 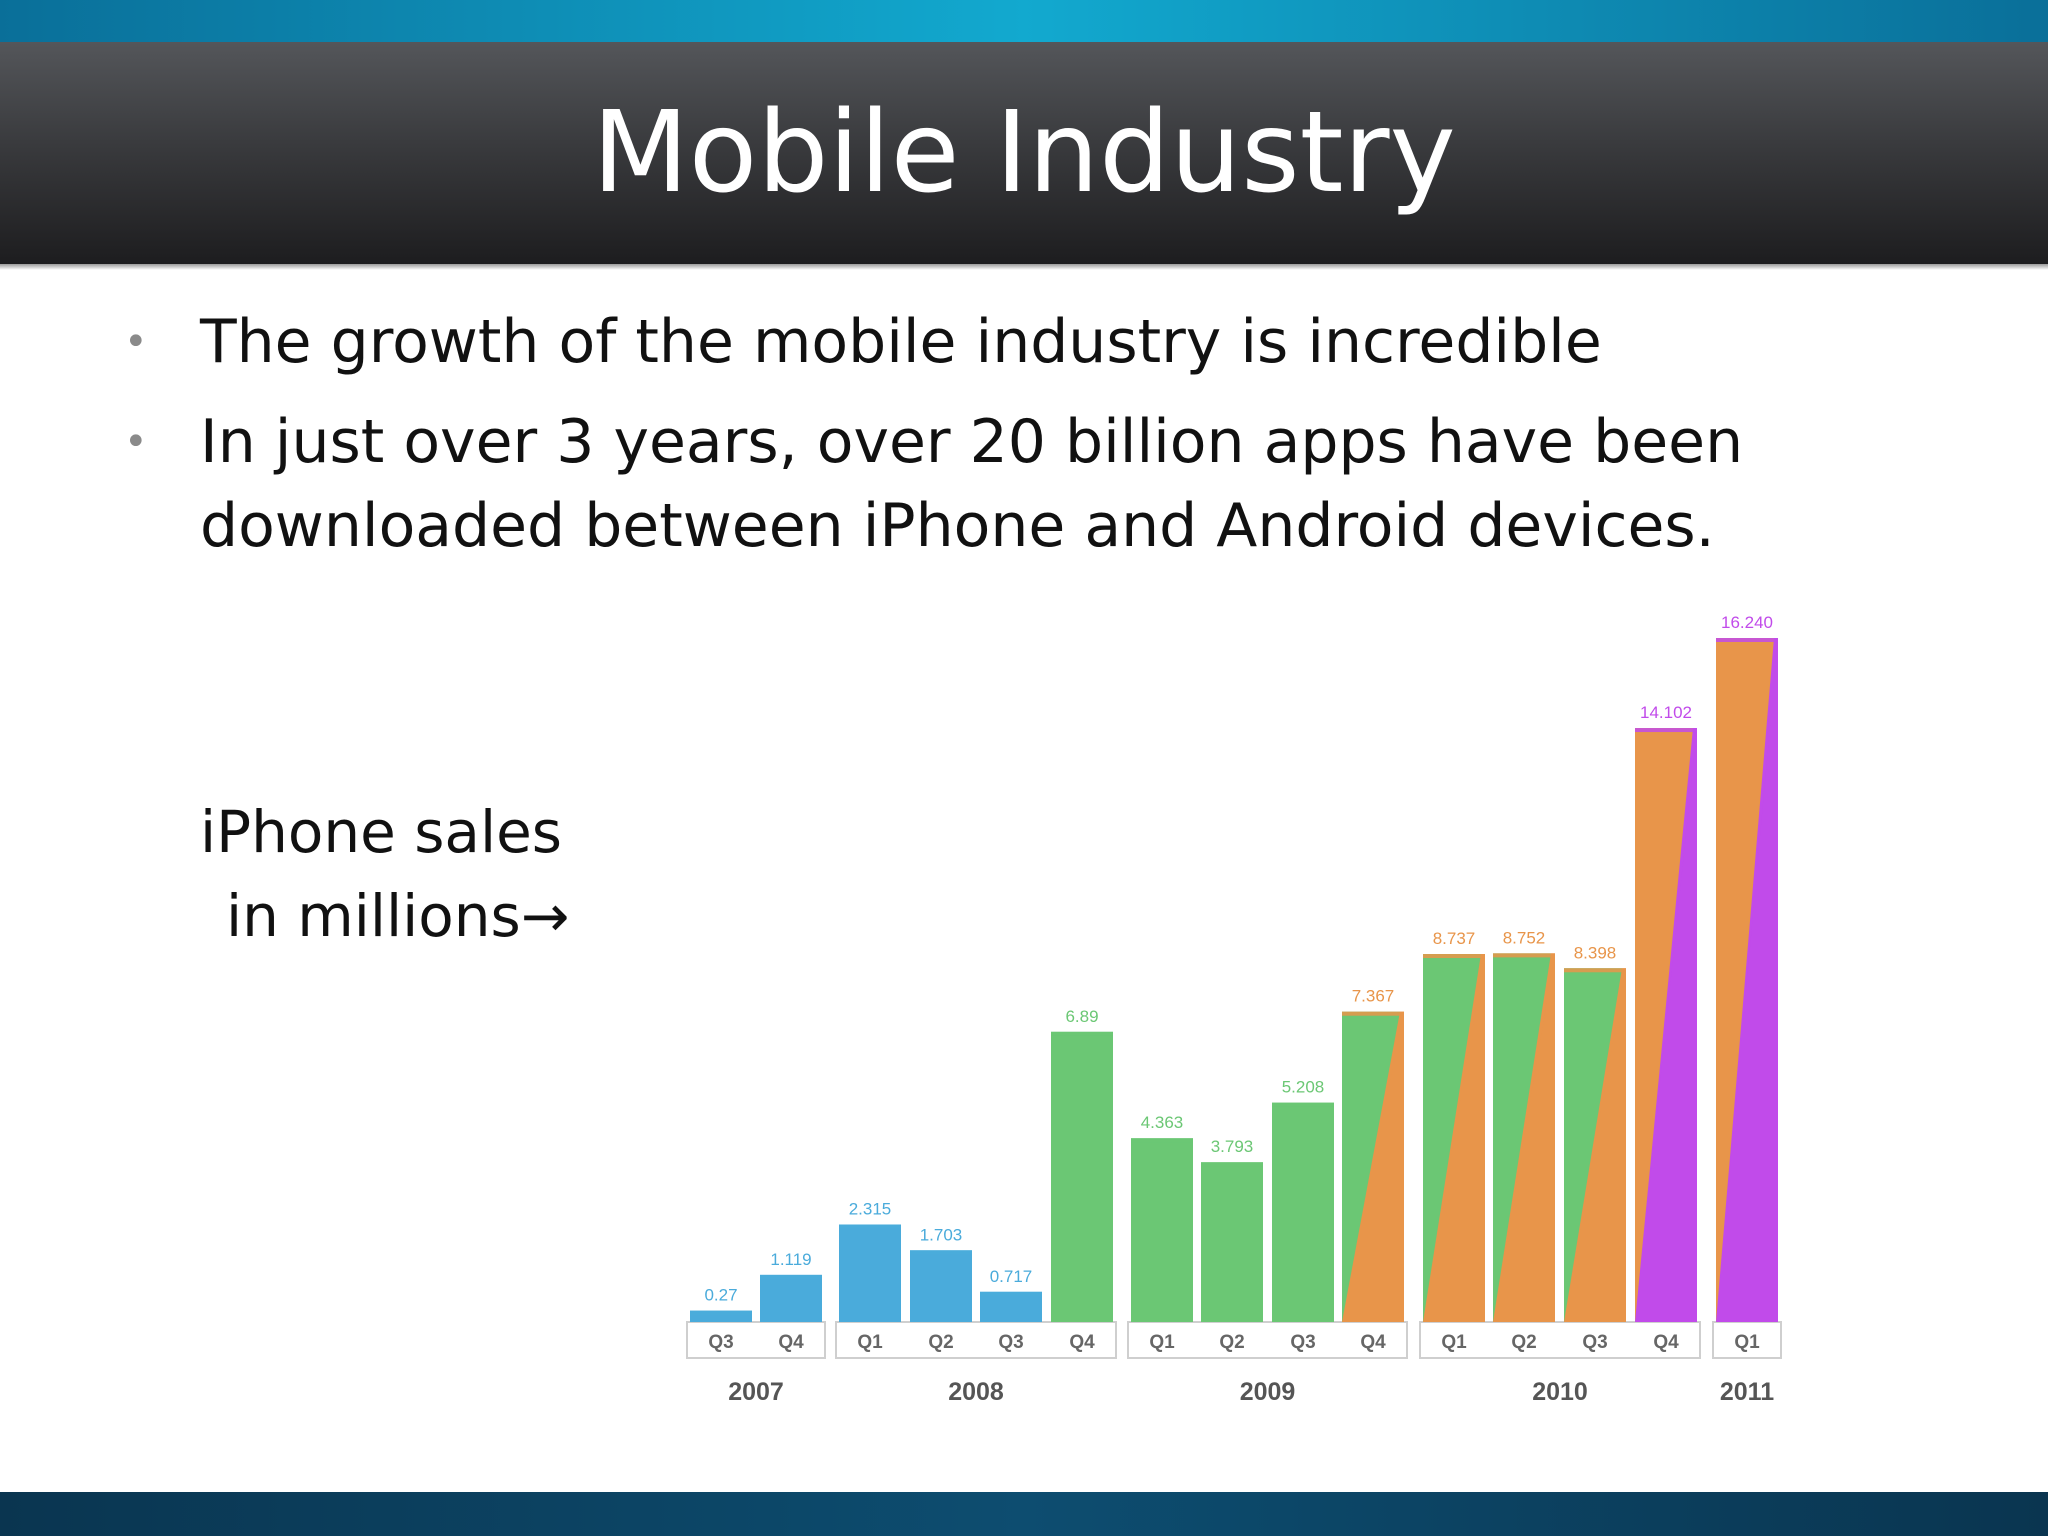 I want to click on side-label-line1: iPhone sales, so click(x=381, y=832).